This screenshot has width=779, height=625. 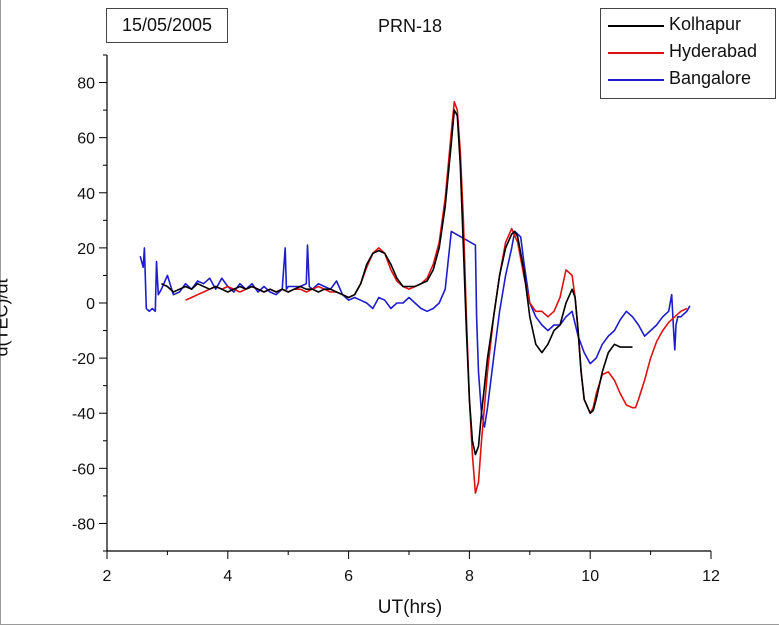 I want to click on x-tick-label: 6, so click(x=348, y=576).